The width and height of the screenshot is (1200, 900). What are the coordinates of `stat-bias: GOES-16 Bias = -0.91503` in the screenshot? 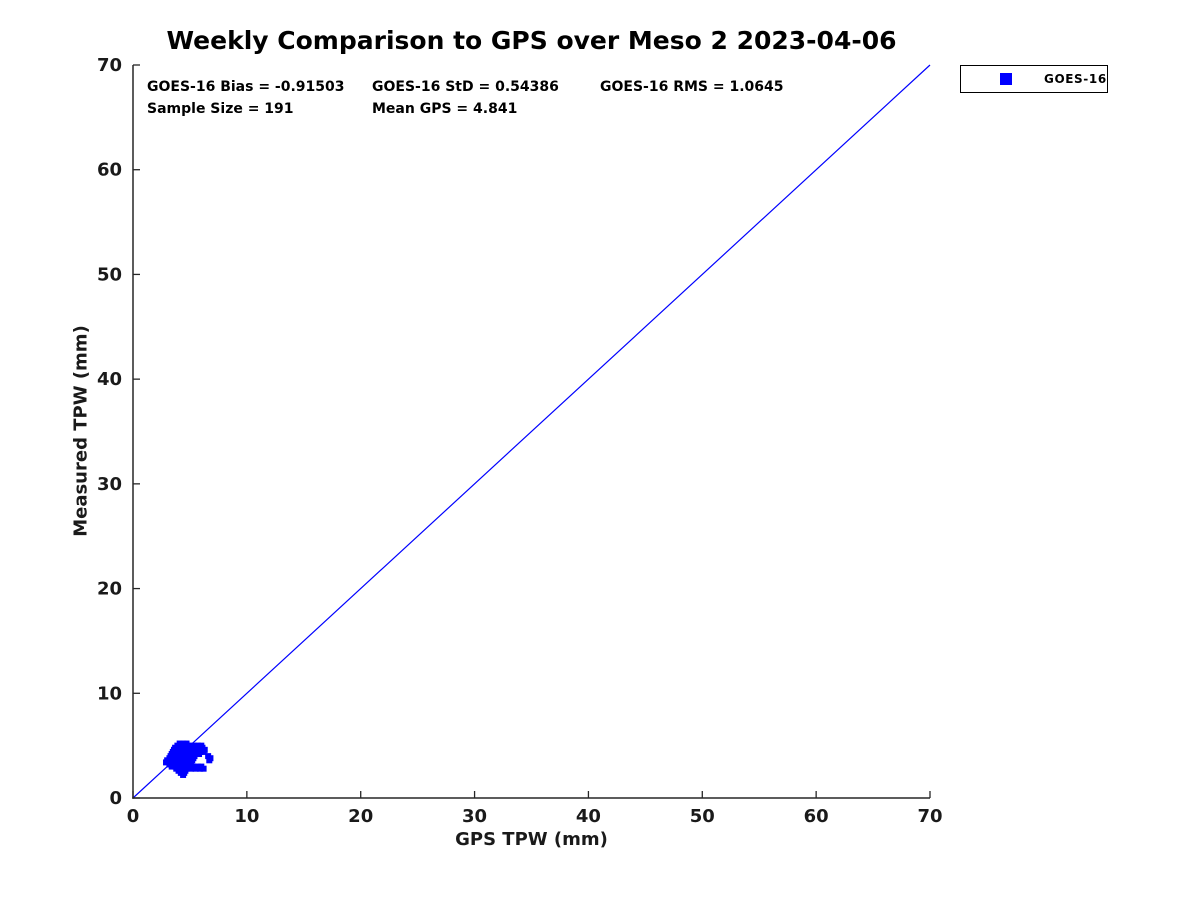 It's located at (246, 87).